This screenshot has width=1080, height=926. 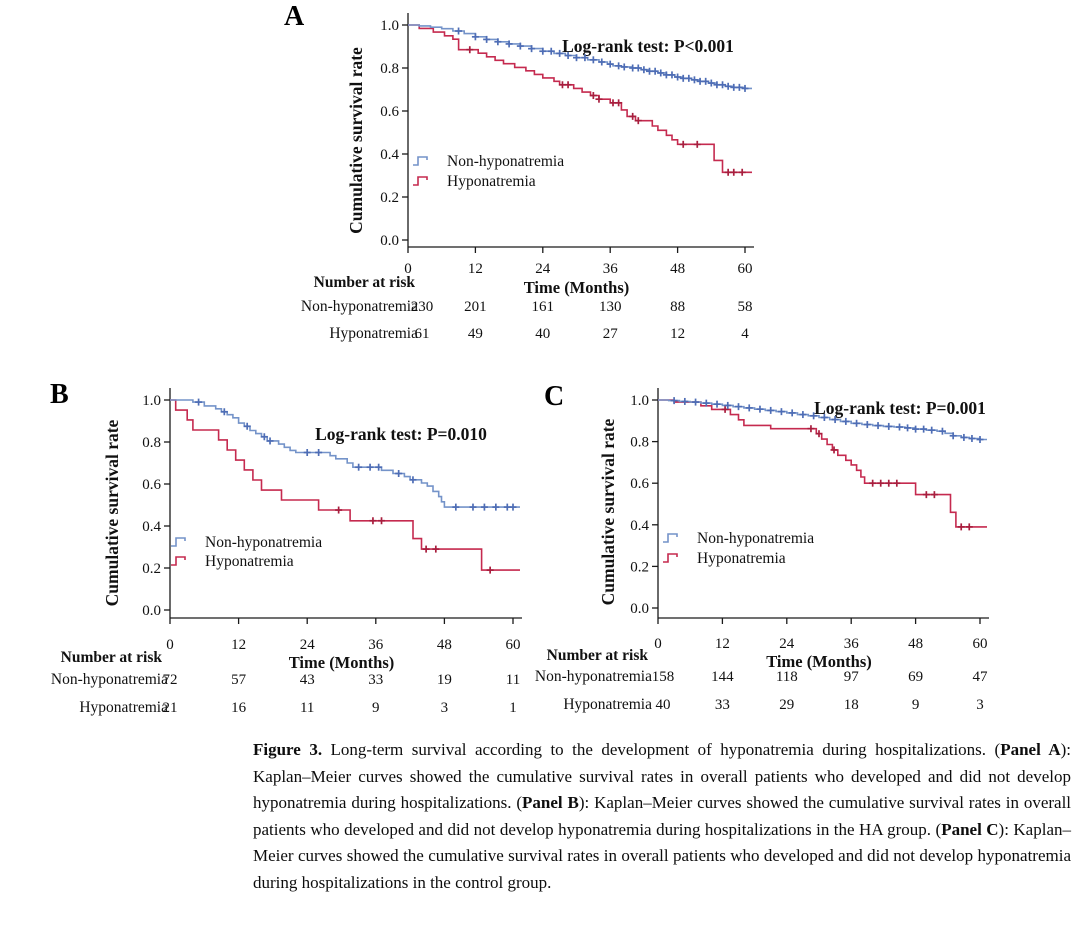 I want to click on risk-count-hyponatremia: 33, so click(x=722, y=705).